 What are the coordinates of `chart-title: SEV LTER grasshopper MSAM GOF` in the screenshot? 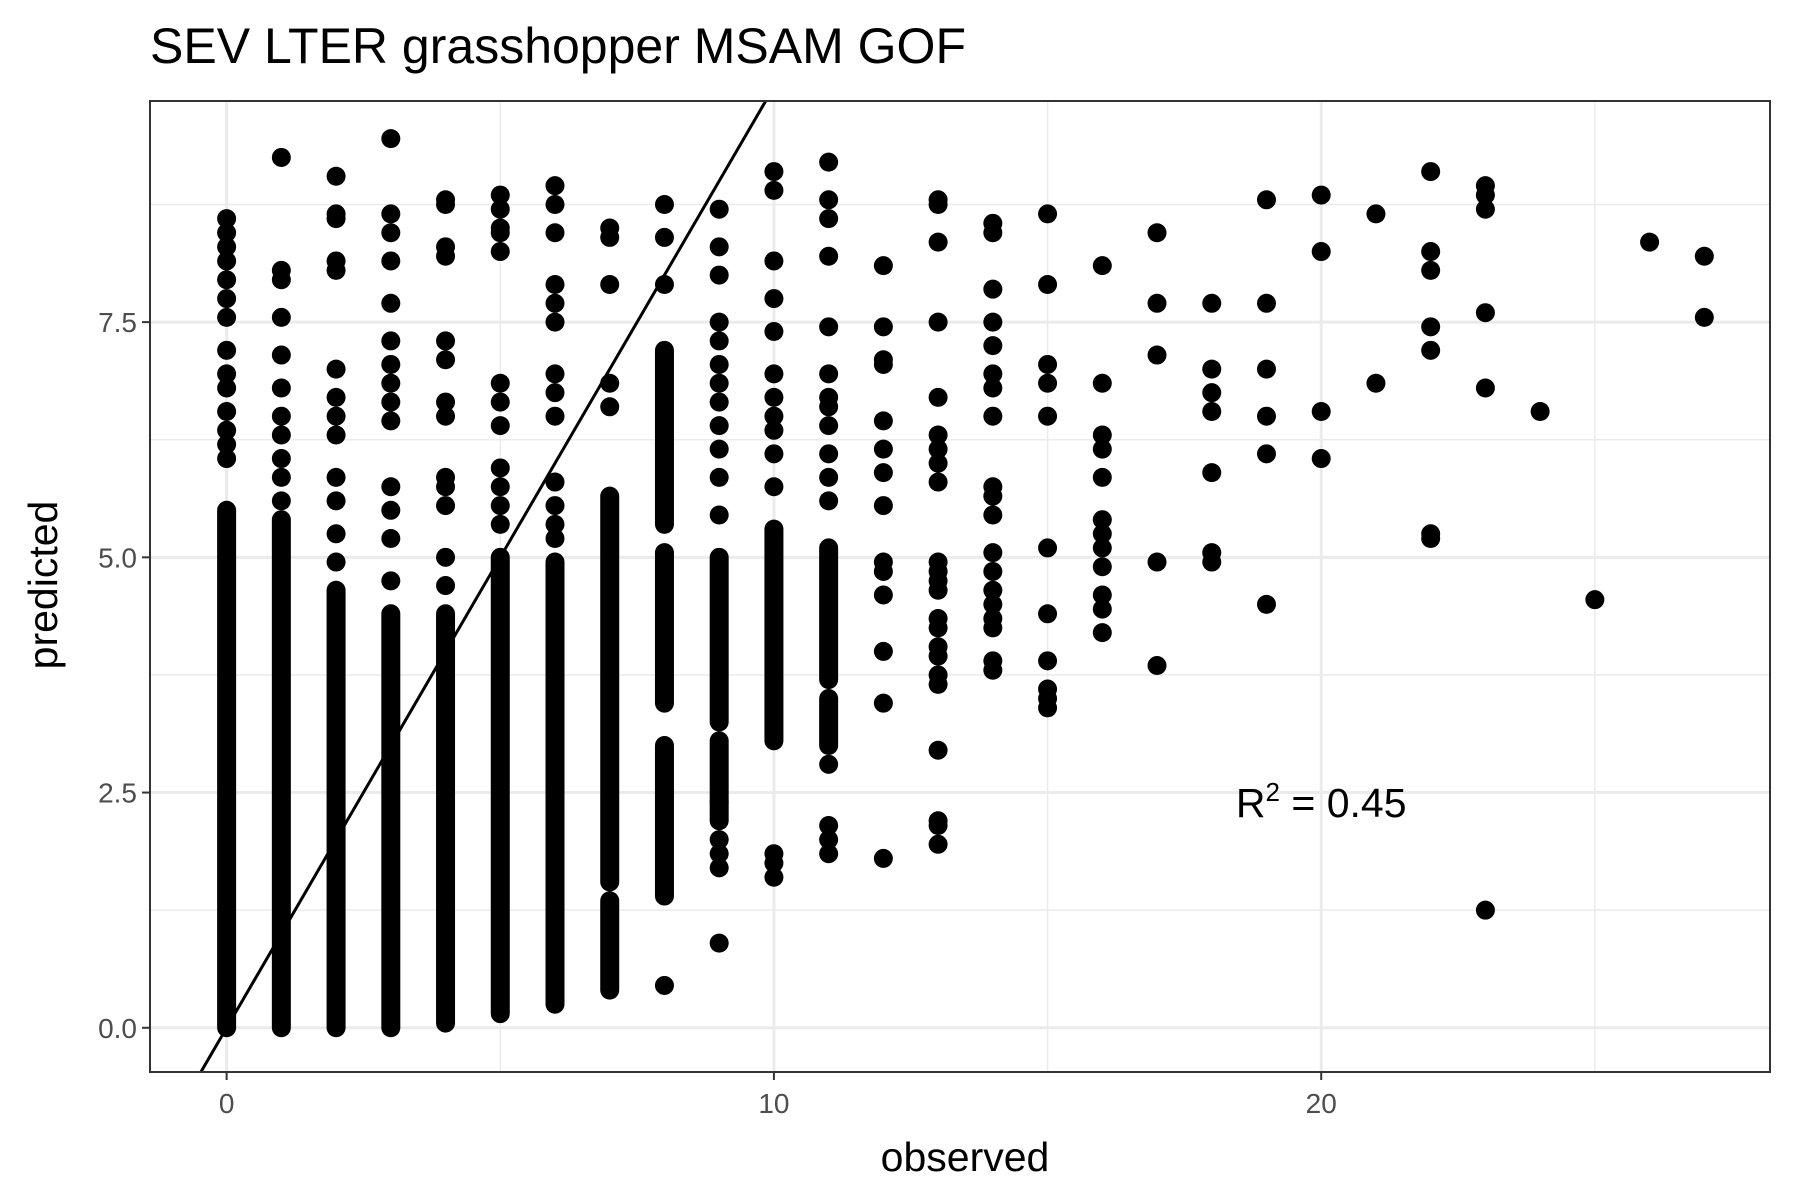 It's located at (558, 46).